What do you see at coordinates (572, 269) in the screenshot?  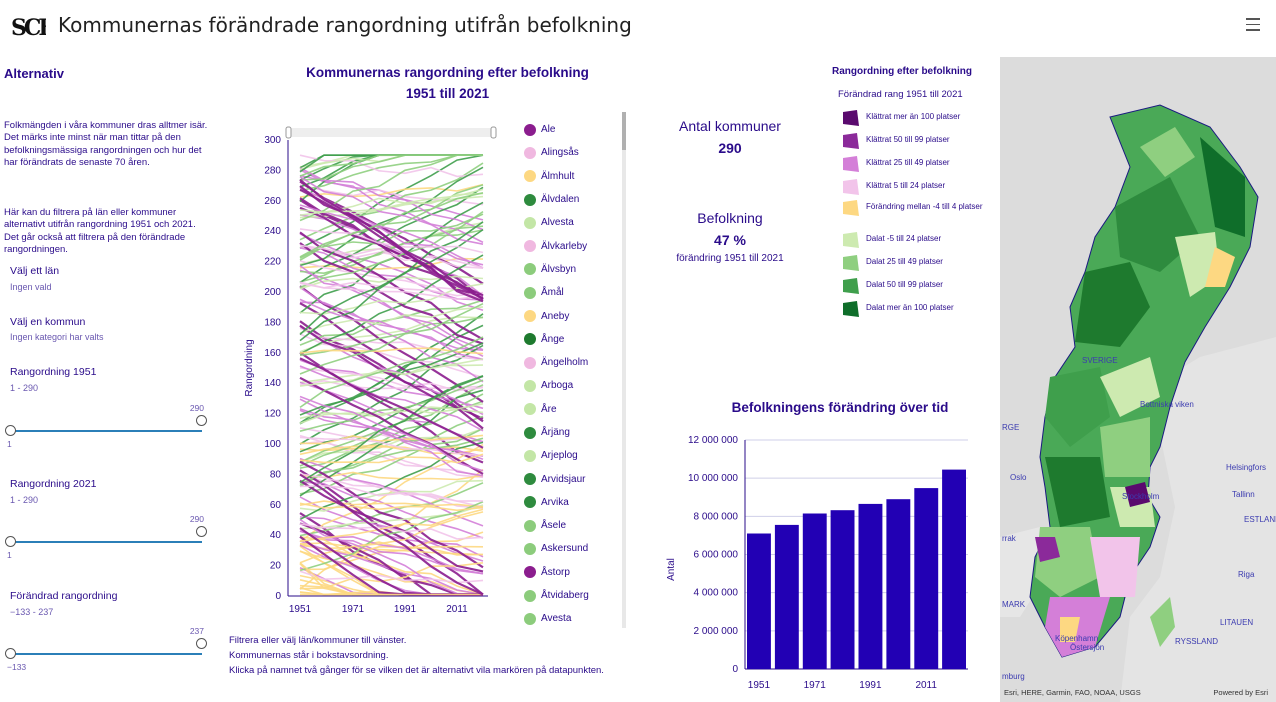 I see `legend-item: Älvsbyn` at bounding box center [572, 269].